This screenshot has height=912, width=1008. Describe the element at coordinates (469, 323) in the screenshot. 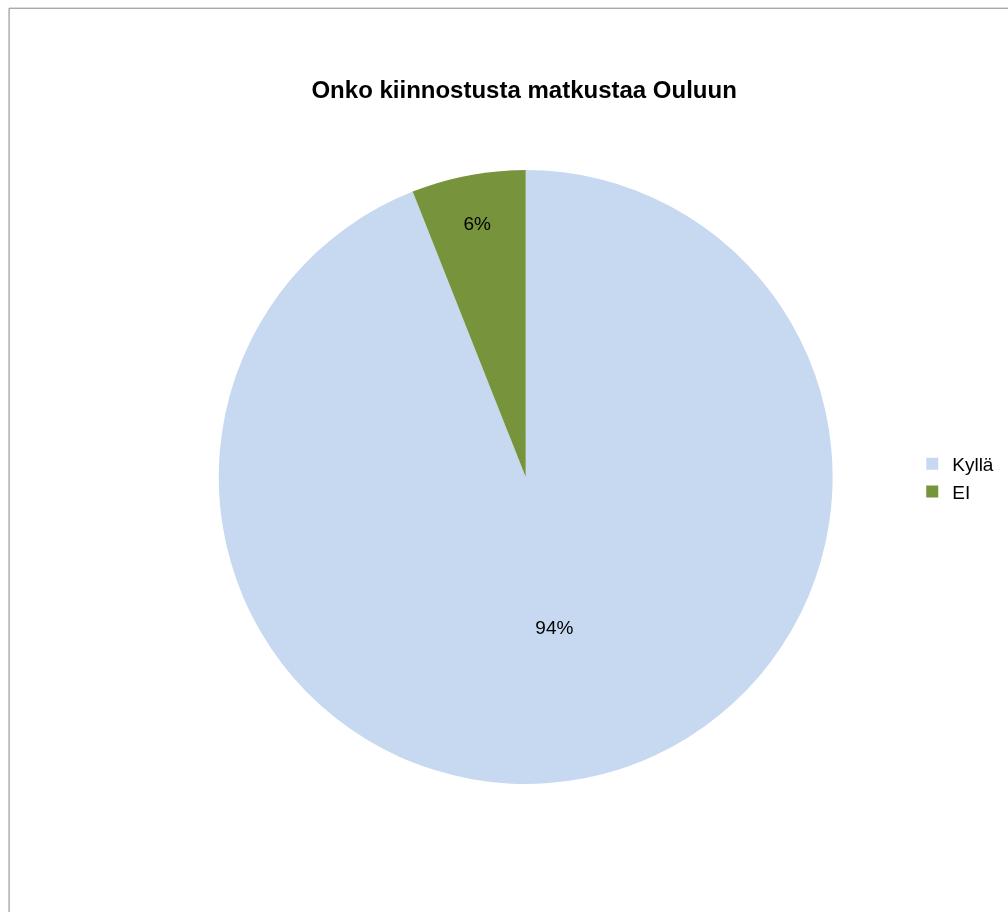

I see `pie-slice` at that location.